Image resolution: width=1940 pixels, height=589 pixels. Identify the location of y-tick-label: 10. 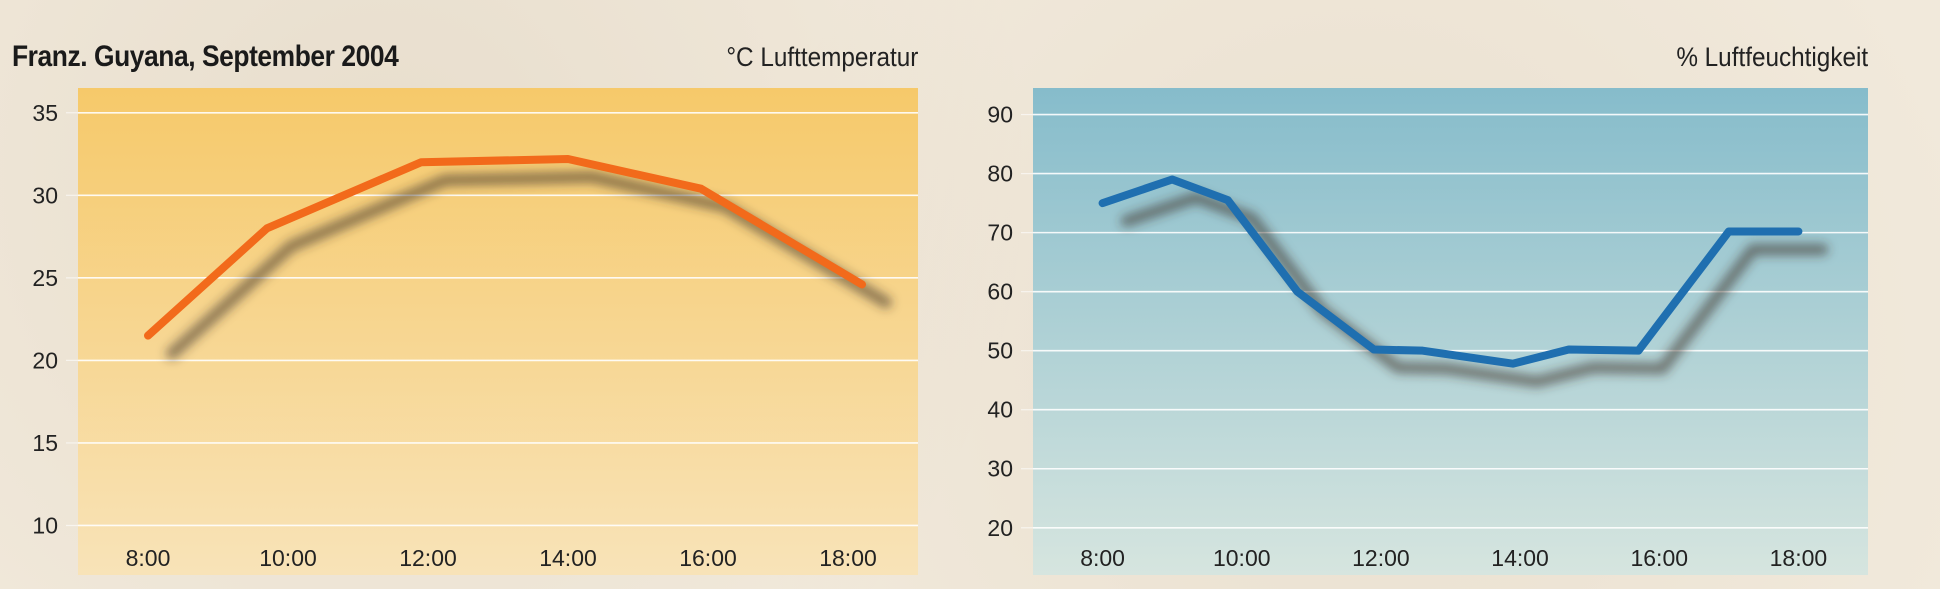
(45, 525).